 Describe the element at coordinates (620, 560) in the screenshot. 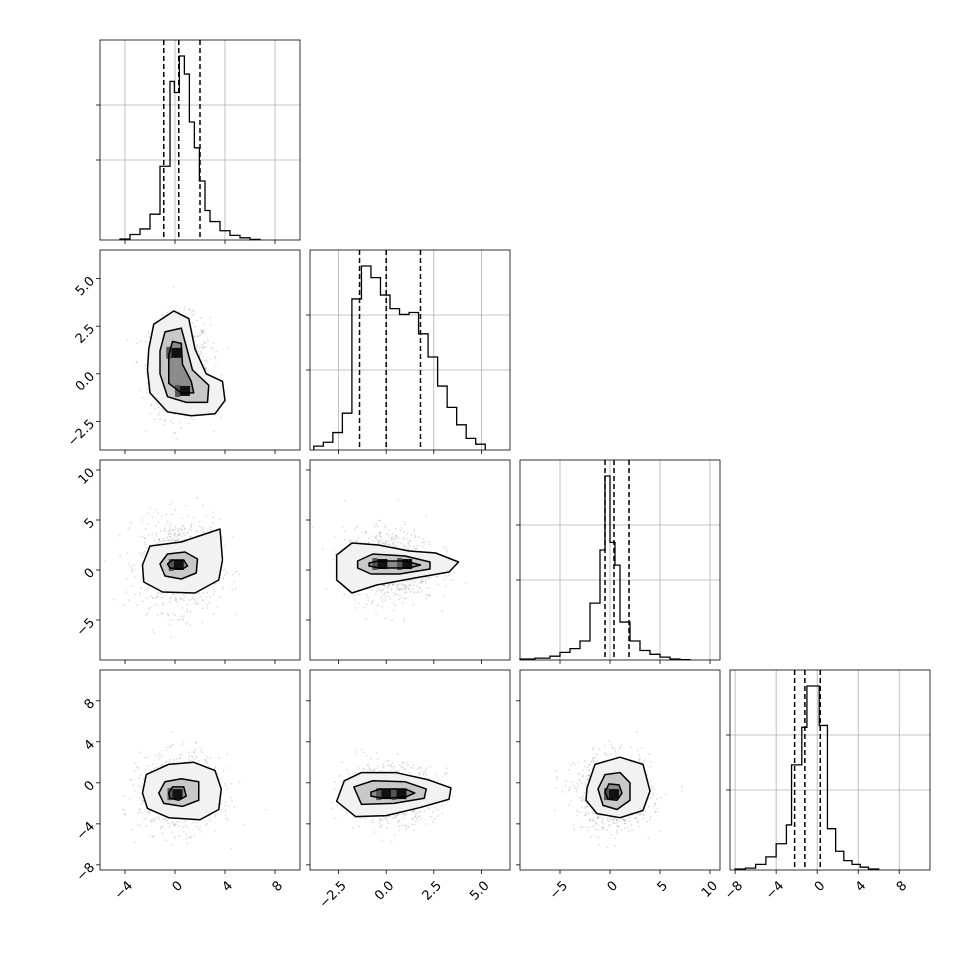

I see `panel-frame` at that location.